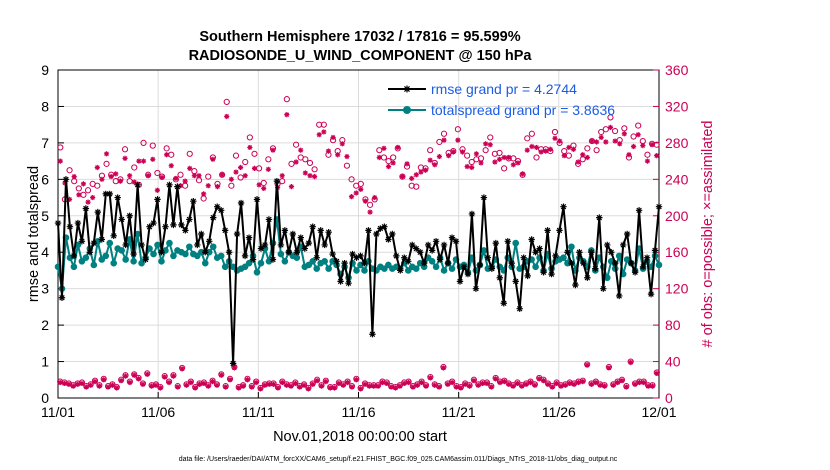 Image resolution: width=830 pixels, height=470 pixels. Describe the element at coordinates (258, 412) in the screenshot. I see `x-tick-label: 11/11` at that location.